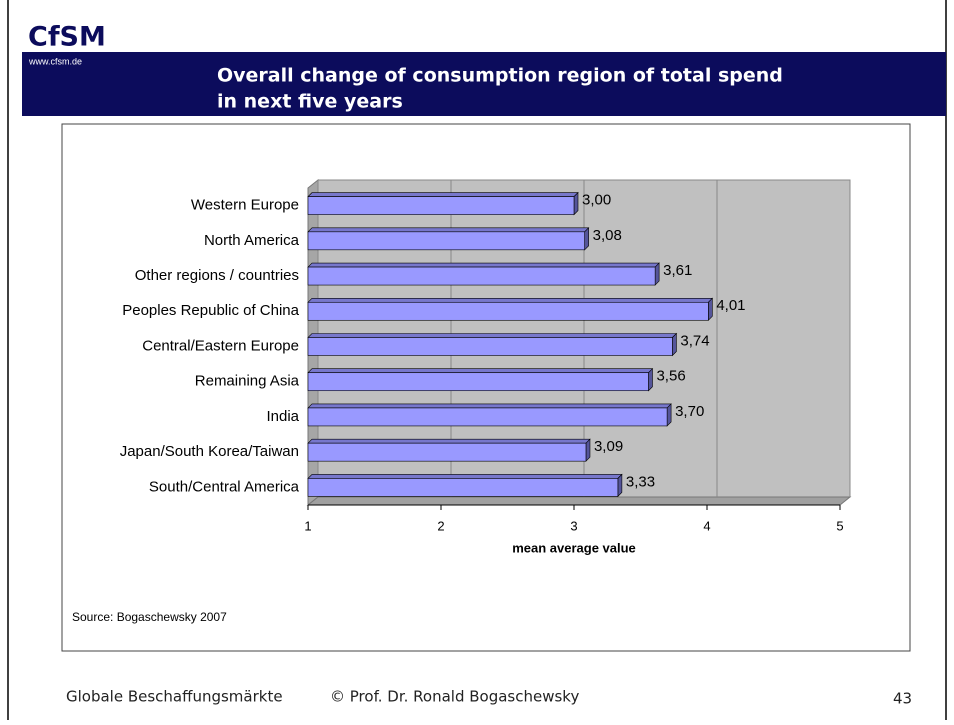  Describe the element at coordinates (706, 525) in the screenshot. I see `x-tick-label: 4` at that location.